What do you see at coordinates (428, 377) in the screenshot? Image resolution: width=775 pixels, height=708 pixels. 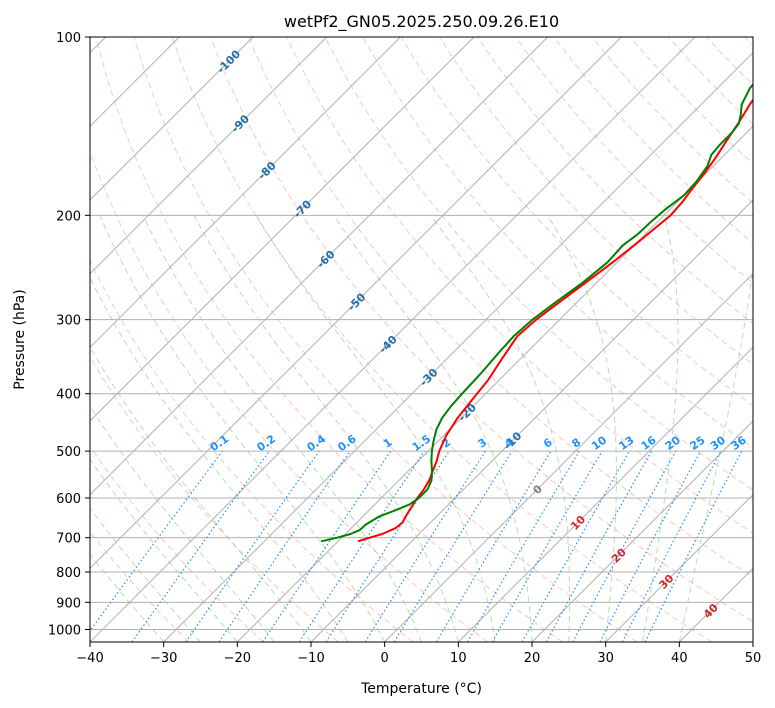 I see `isotherm-label: -30` at bounding box center [428, 377].